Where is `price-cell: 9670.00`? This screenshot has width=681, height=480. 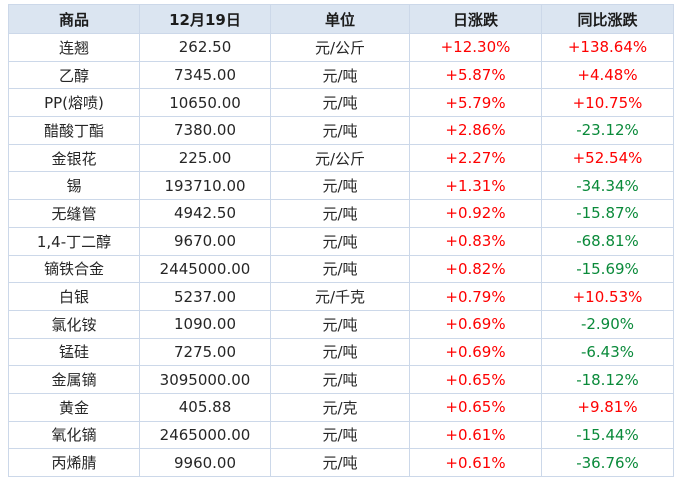
price-cell: 9670.00 is located at coordinates (205, 241).